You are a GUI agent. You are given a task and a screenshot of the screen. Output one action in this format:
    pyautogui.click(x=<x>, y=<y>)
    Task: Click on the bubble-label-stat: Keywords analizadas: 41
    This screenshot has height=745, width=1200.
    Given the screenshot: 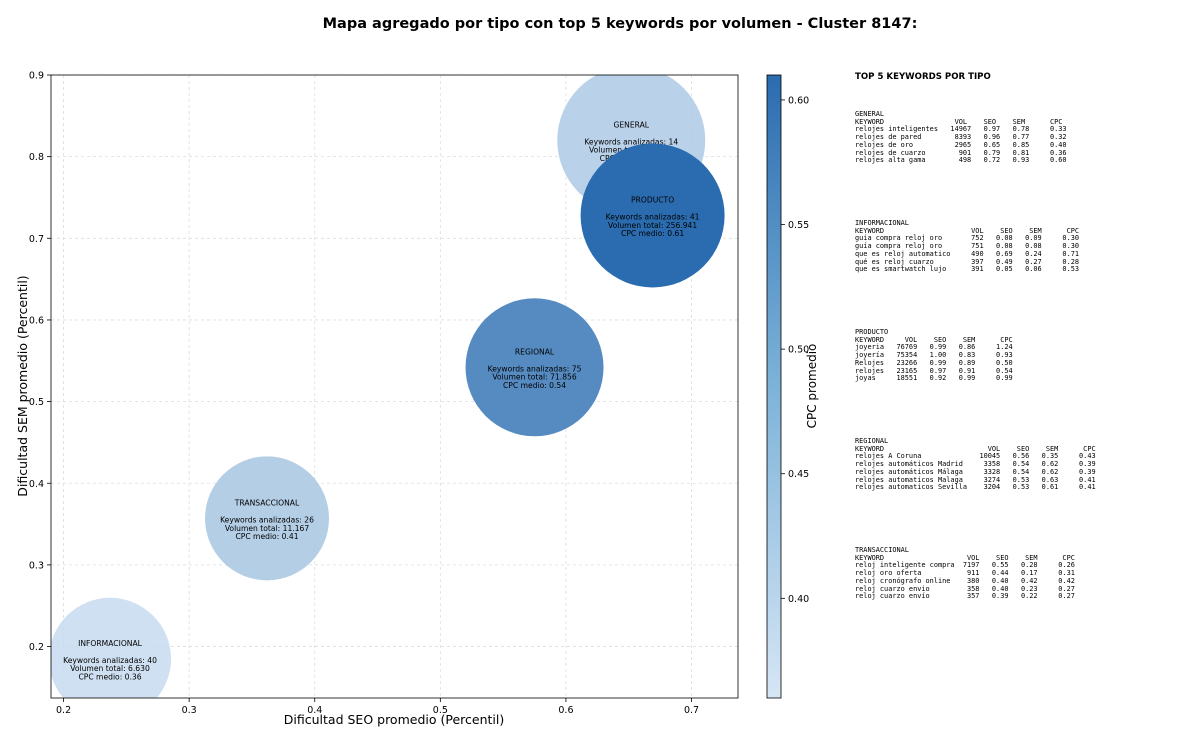 What is the action you would take?
    pyautogui.click(x=653, y=216)
    